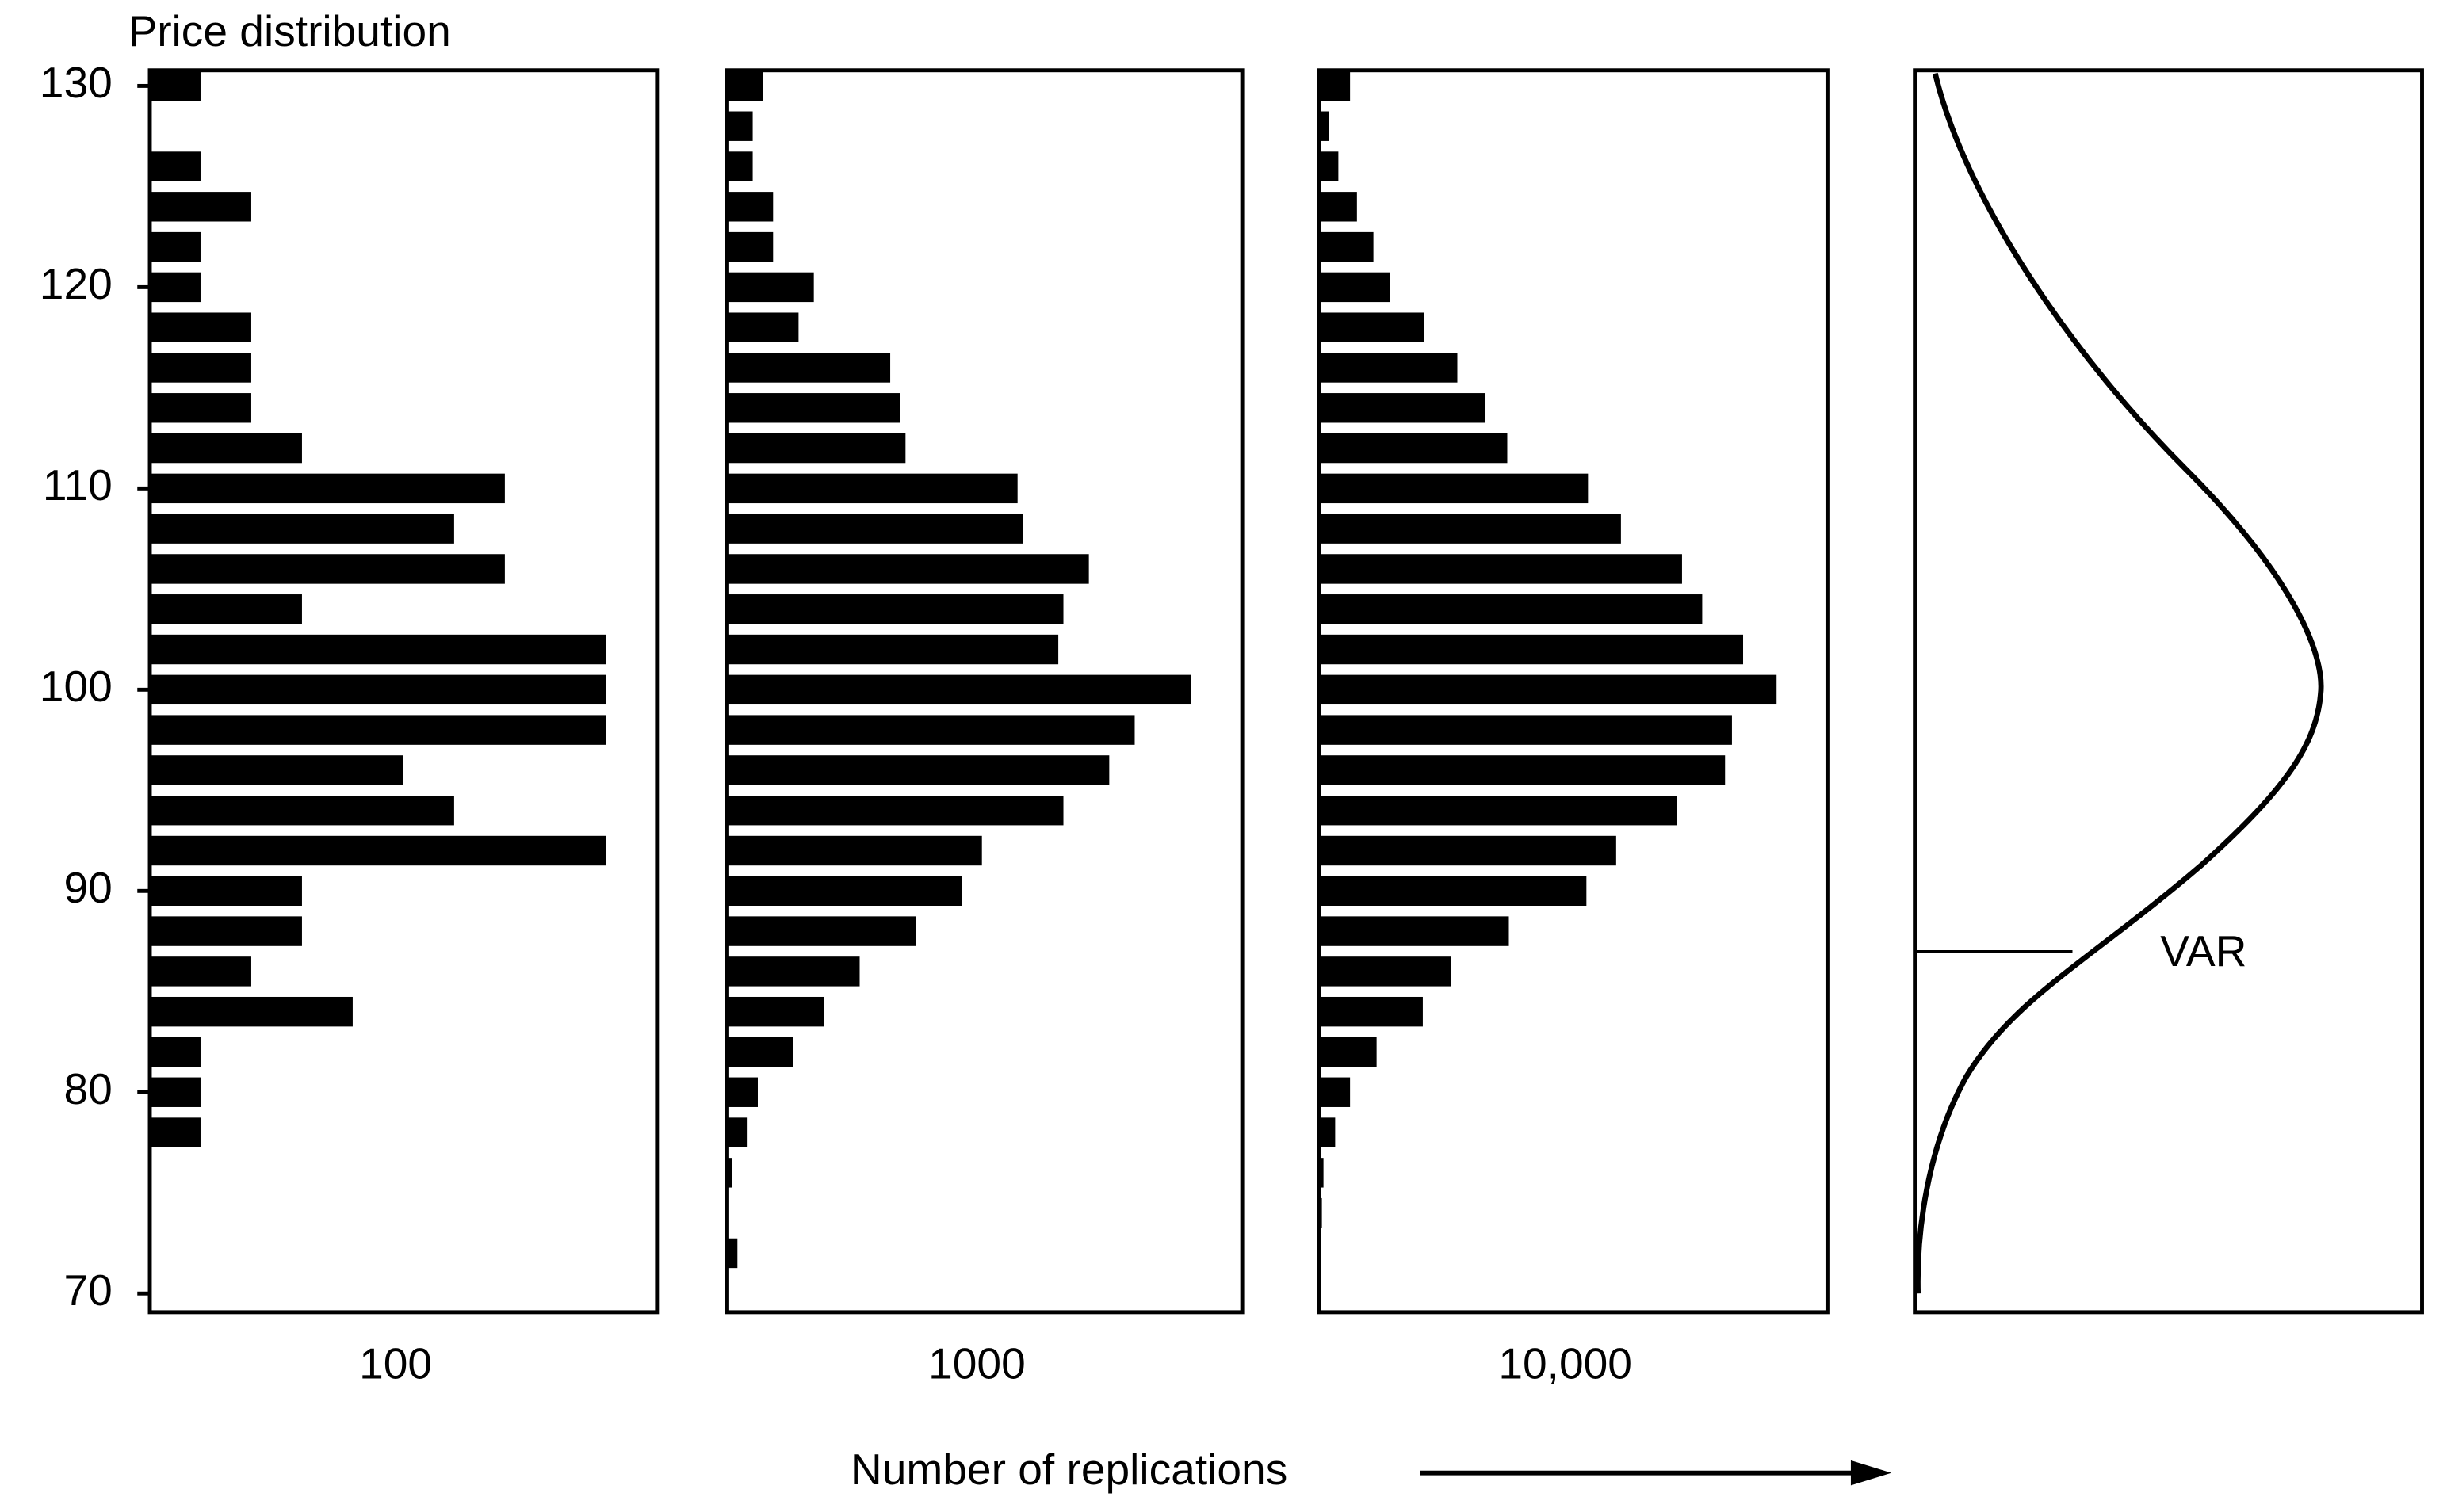 The height and width of the screenshot is (1512, 2447). I want to click on y-tick-label: 130, so click(76, 82).